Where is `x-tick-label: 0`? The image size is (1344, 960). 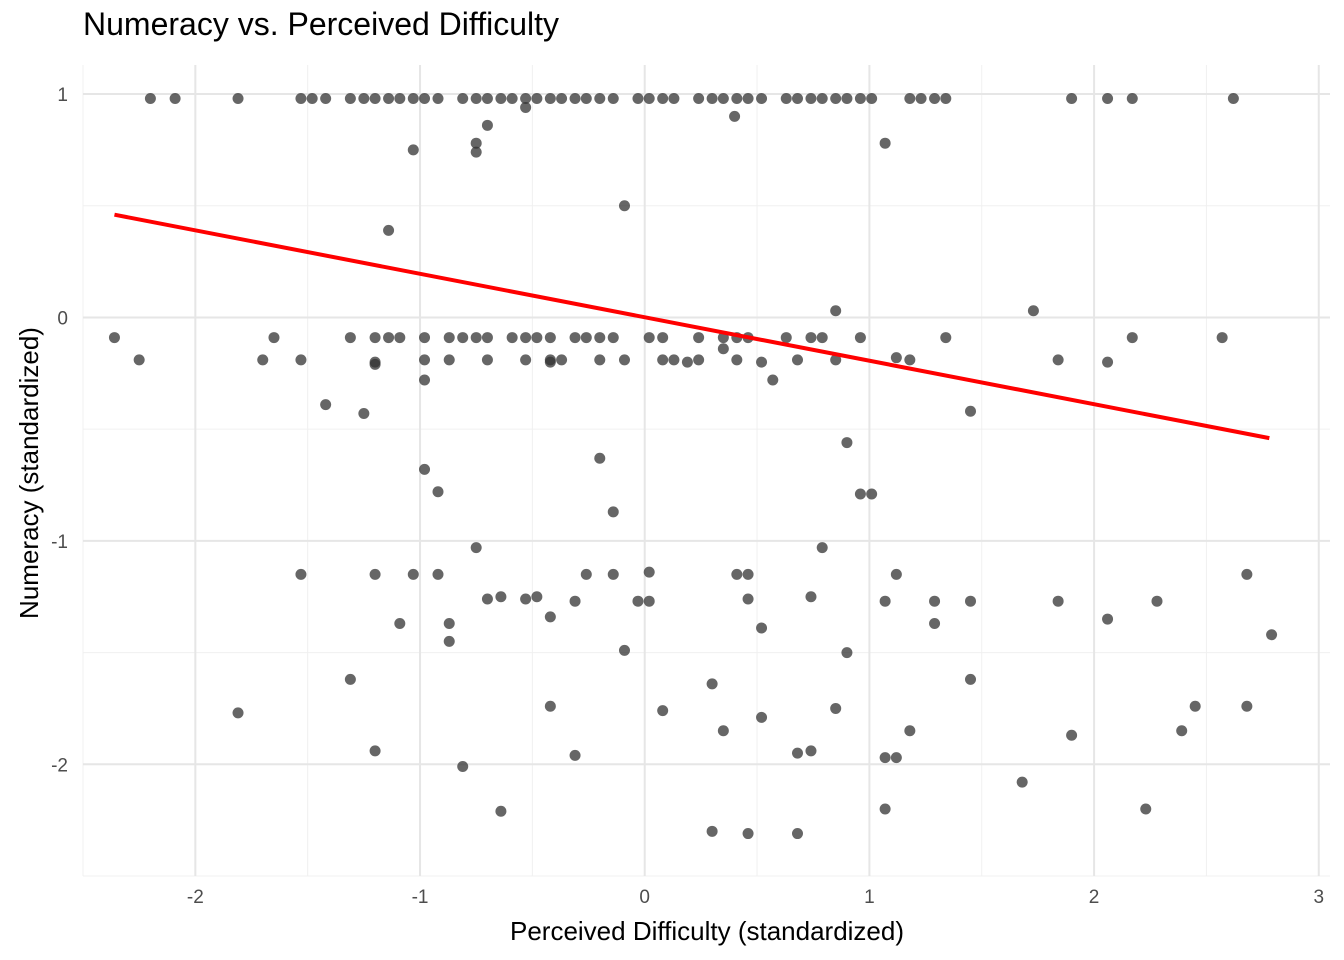 x-tick-label: 0 is located at coordinates (644, 897).